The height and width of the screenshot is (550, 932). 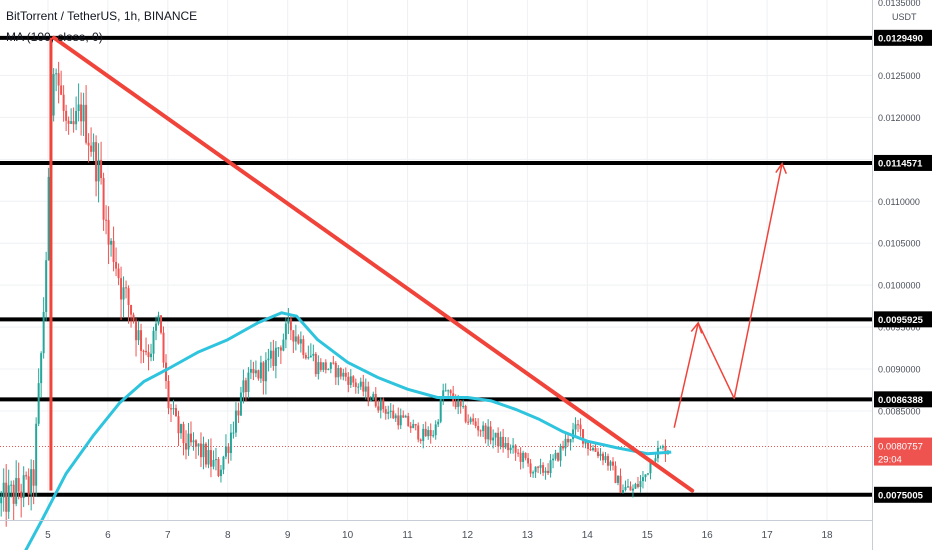 What do you see at coordinates (102, 16) in the screenshot?
I see `symbol-title: BitTorrent / TetherUS, 1h, BINANCE` at bounding box center [102, 16].